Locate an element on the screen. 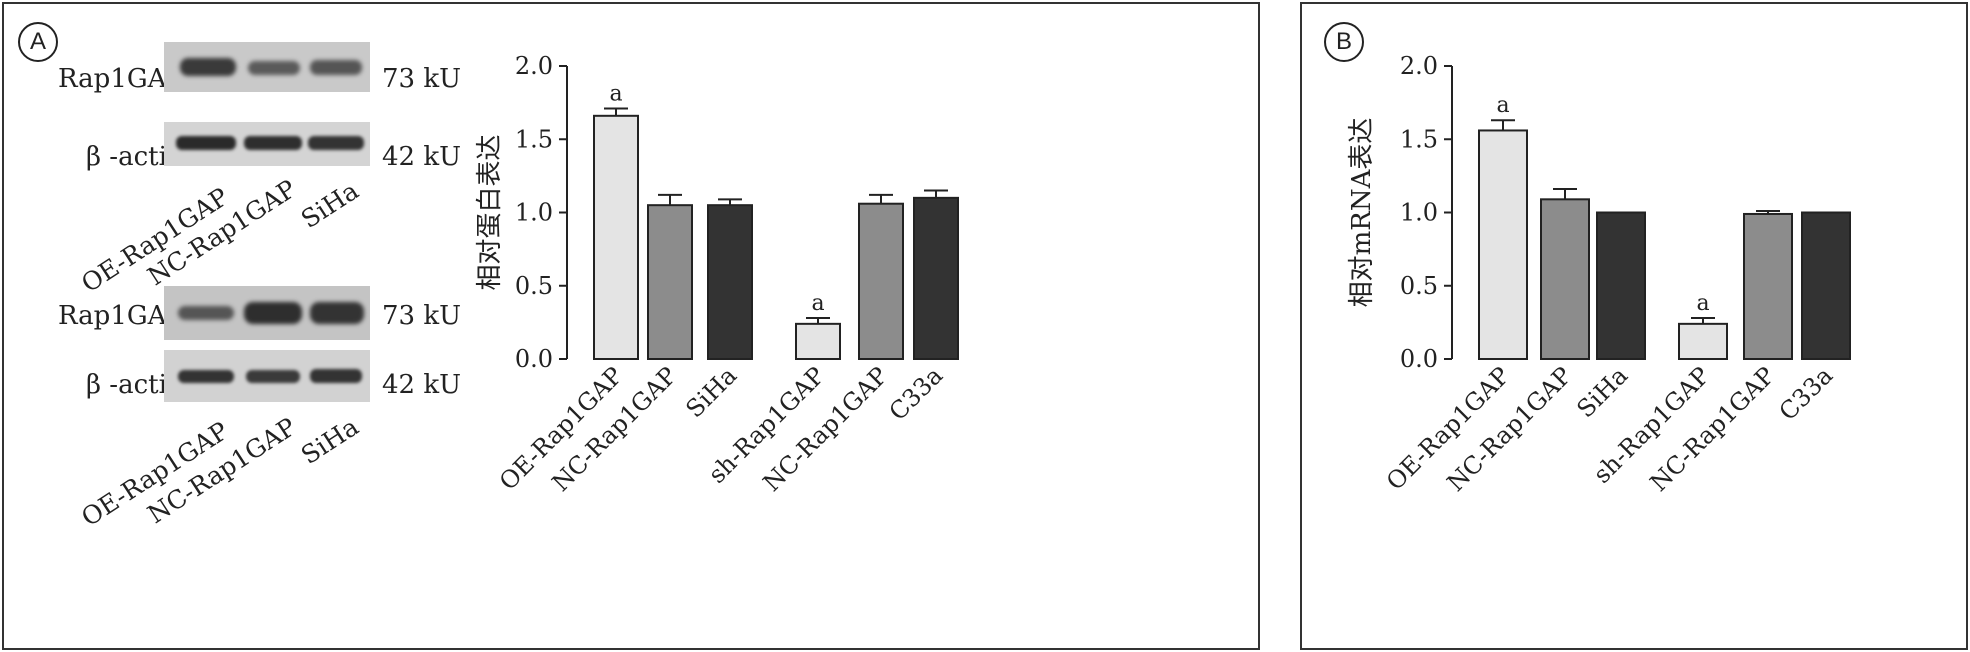 This screenshot has height=652, width=1970. blot-top-protein-size: 73 kU is located at coordinates (422, 79).